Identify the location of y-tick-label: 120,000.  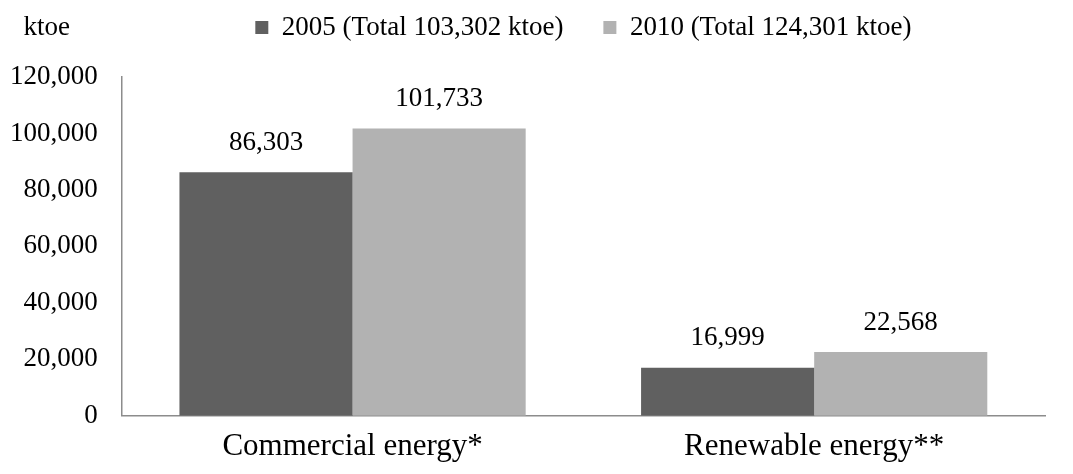
(54, 75).